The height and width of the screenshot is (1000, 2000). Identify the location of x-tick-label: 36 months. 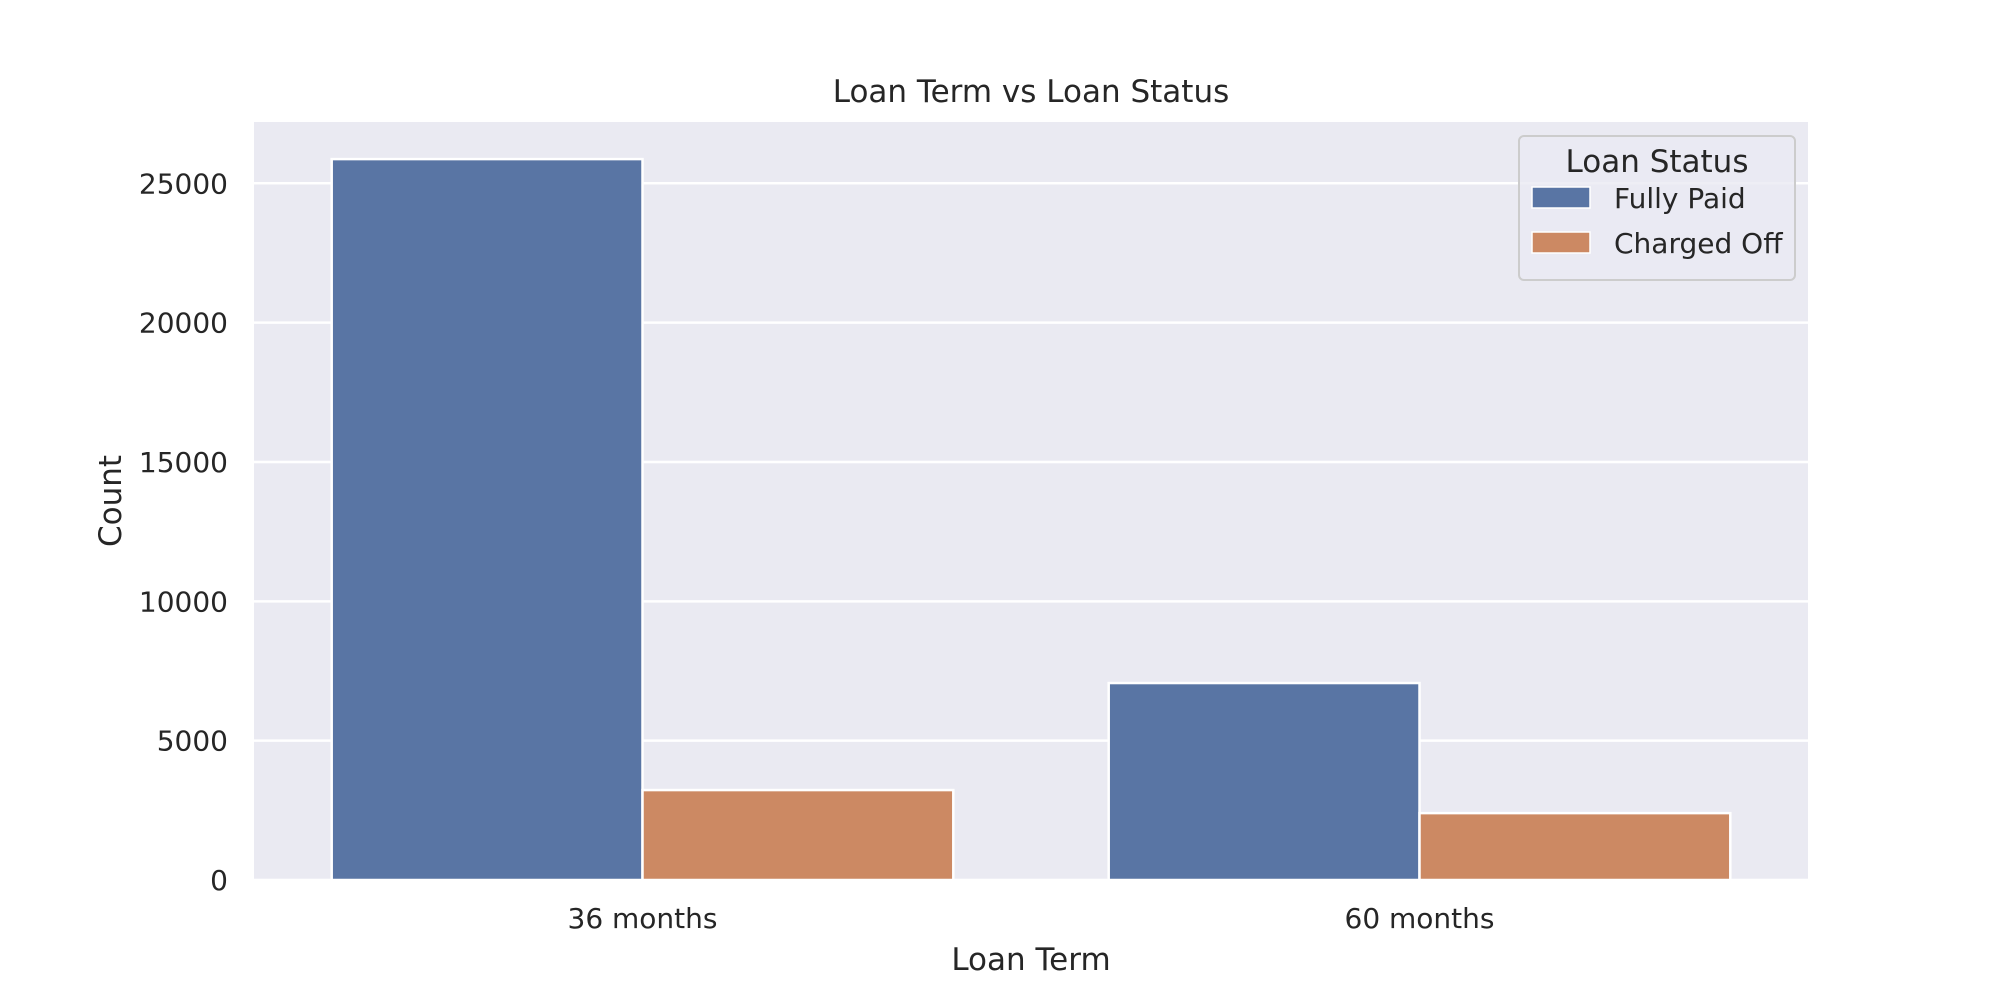
(643, 918).